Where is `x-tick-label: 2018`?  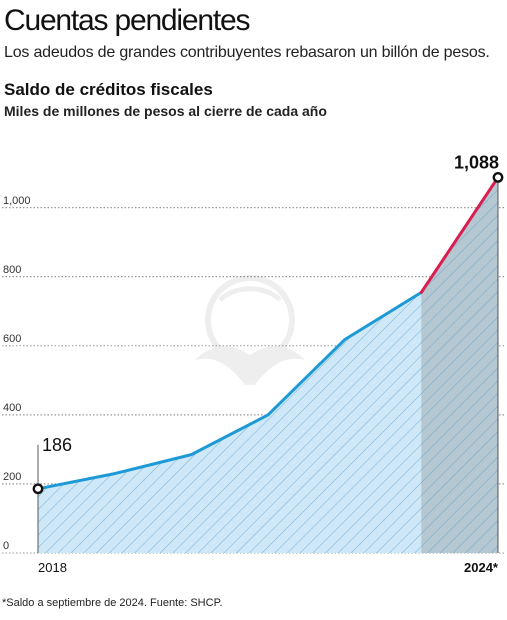 x-tick-label: 2018 is located at coordinates (52, 567).